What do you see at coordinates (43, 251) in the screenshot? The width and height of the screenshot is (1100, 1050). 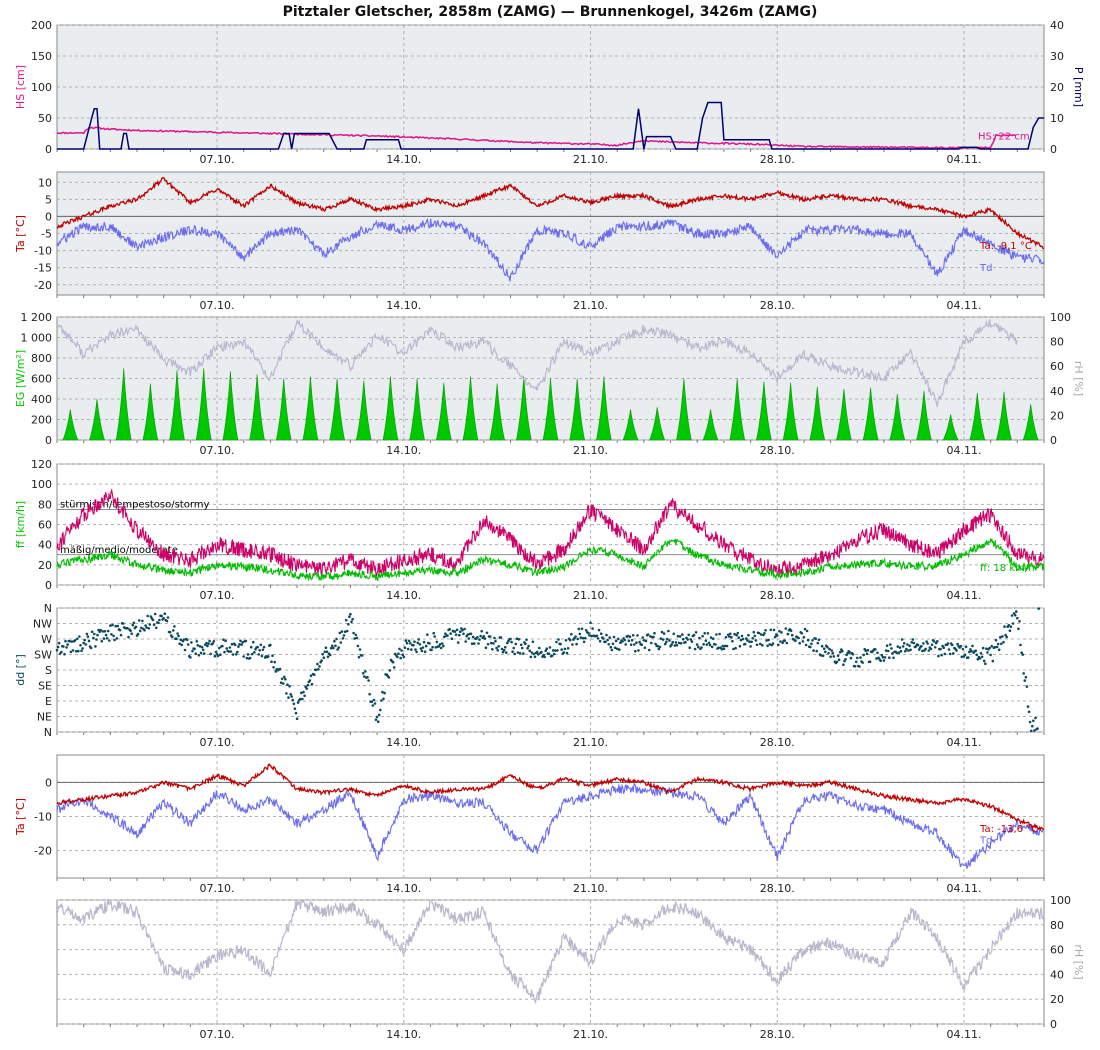 I see `y-tick-label: -10` at bounding box center [43, 251].